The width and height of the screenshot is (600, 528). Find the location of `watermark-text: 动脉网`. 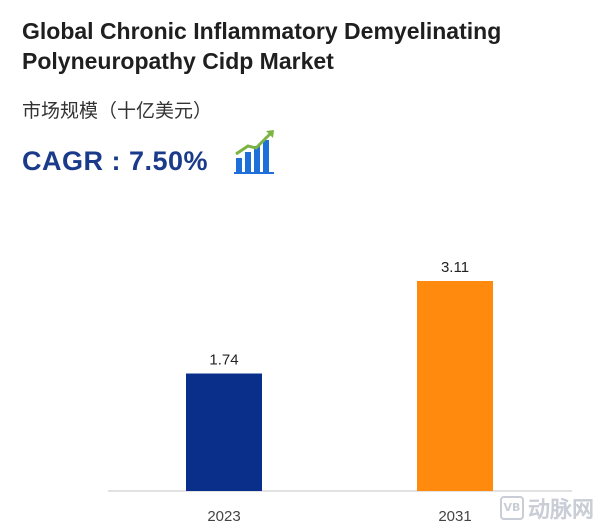

watermark-text: 动脉网 is located at coordinates (560, 510).